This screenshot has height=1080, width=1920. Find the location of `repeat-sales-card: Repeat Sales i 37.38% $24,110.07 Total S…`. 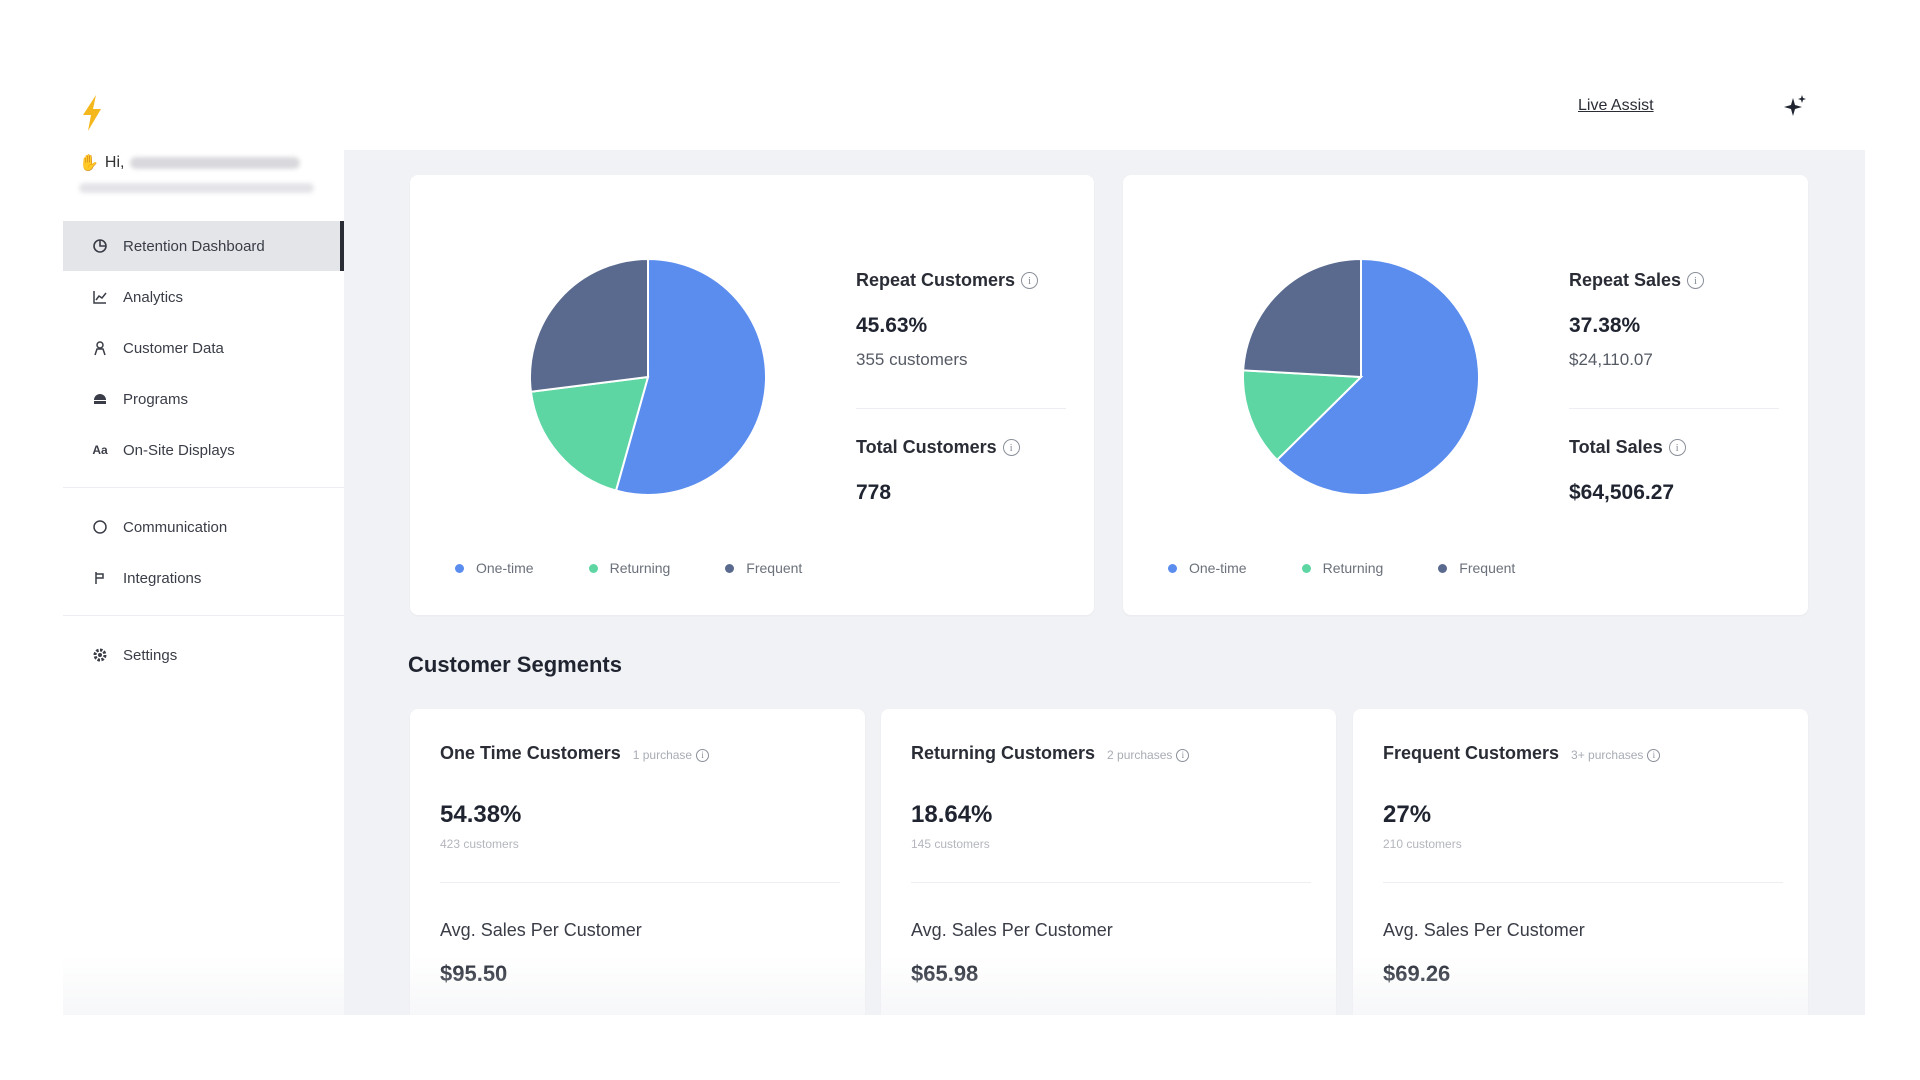

repeat-sales-card: Repeat Sales i 37.38% $24,110.07 Total S… is located at coordinates (1465, 395).